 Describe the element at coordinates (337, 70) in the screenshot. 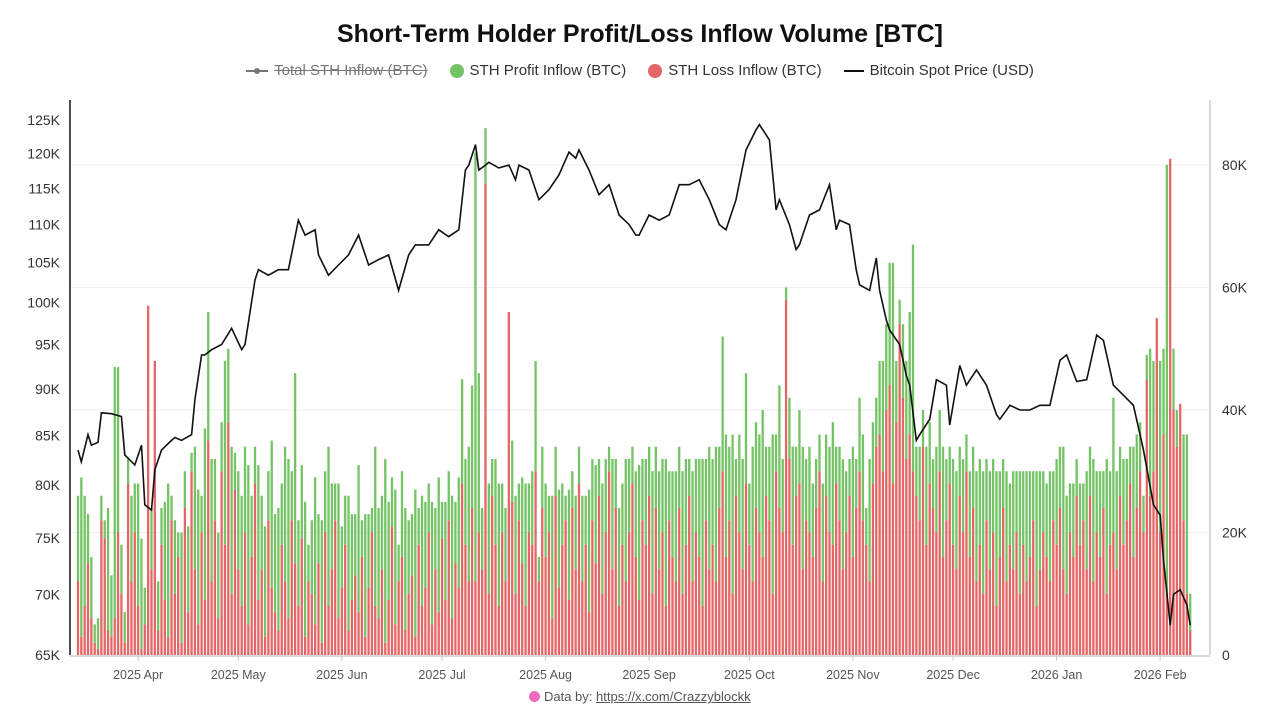

I see `legend-item-total-inflow: Total STH Inflow (BTC)` at that location.